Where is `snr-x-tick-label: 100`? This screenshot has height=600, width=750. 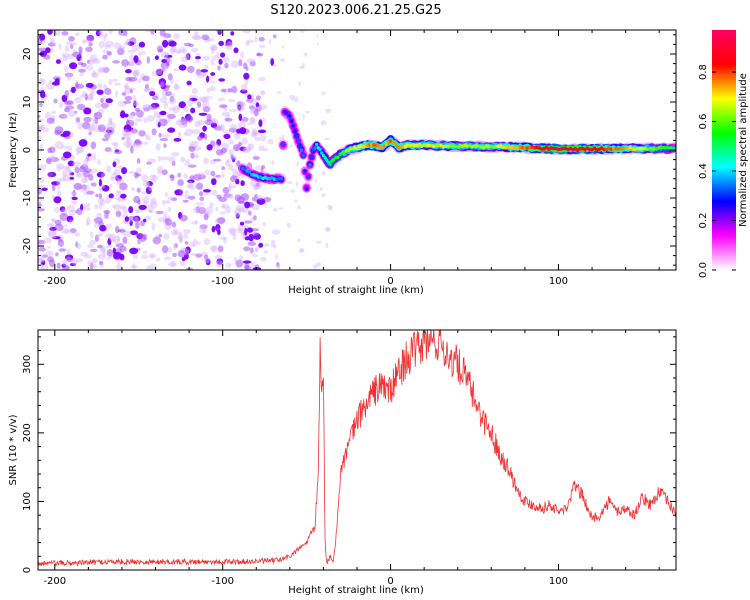 snr-x-tick-label: 100 is located at coordinates (558, 581).